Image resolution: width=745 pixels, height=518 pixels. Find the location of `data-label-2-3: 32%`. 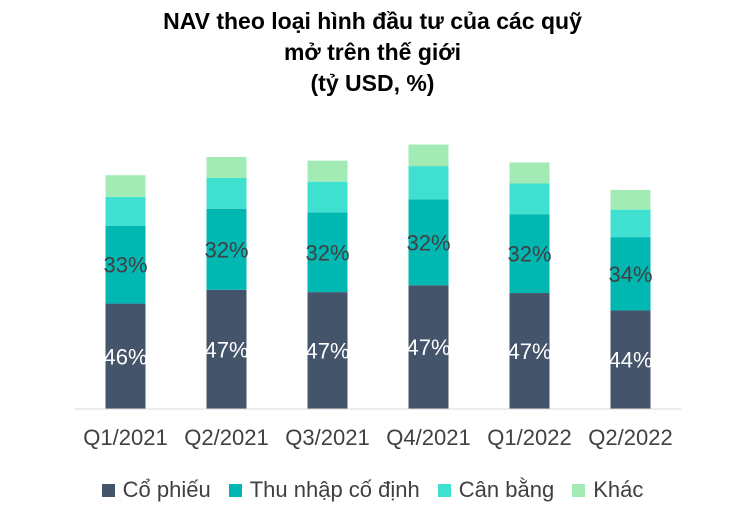

data-label-2-3: 32% is located at coordinates (327, 252).